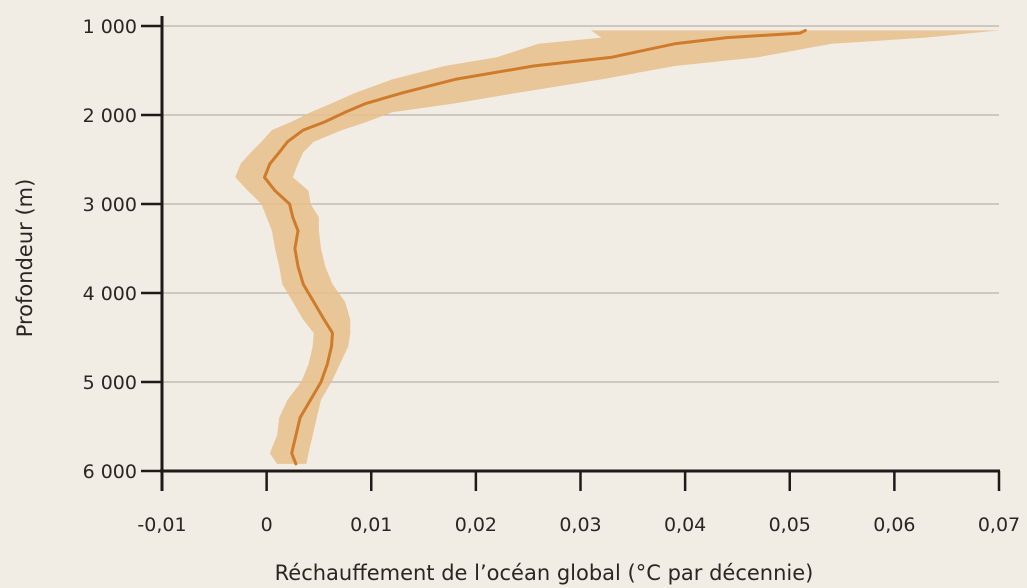 The height and width of the screenshot is (588, 1027). Describe the element at coordinates (25, 258) in the screenshot. I see `y-axis-title: Profondeur (m)` at that location.